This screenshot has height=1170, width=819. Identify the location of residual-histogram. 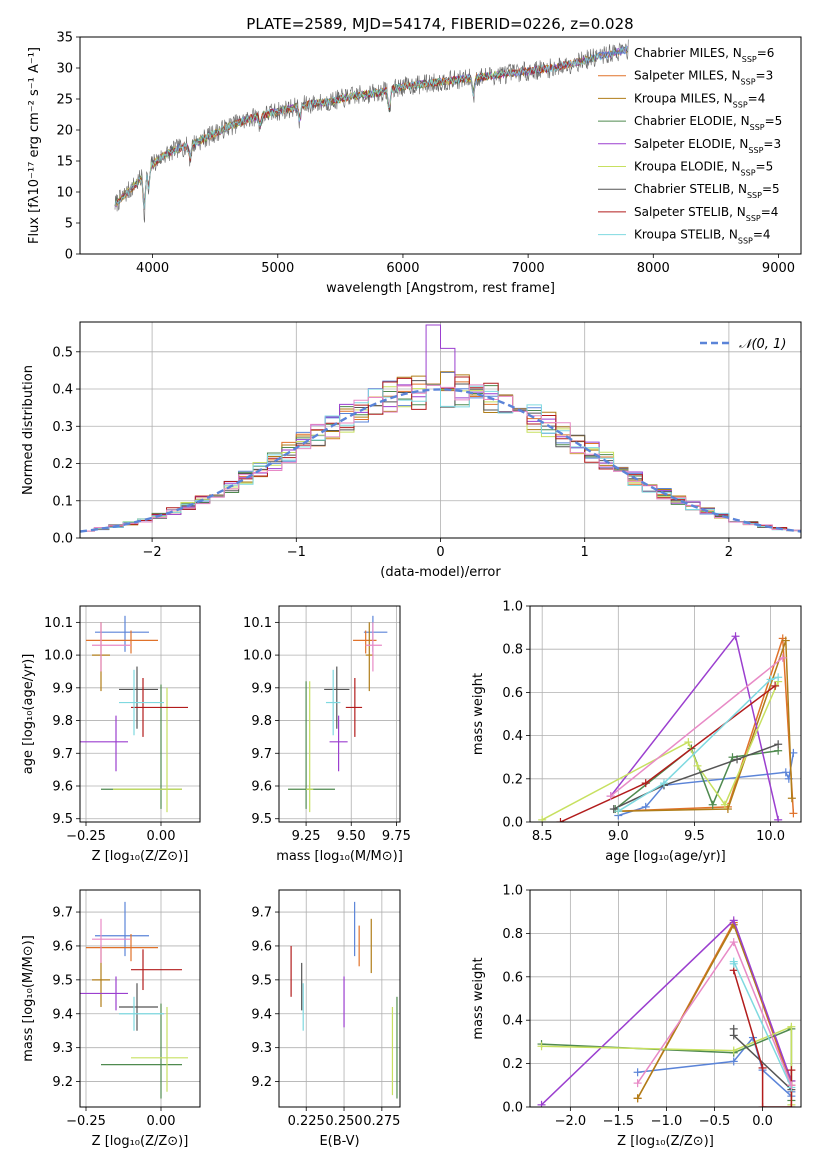
(440, 461).